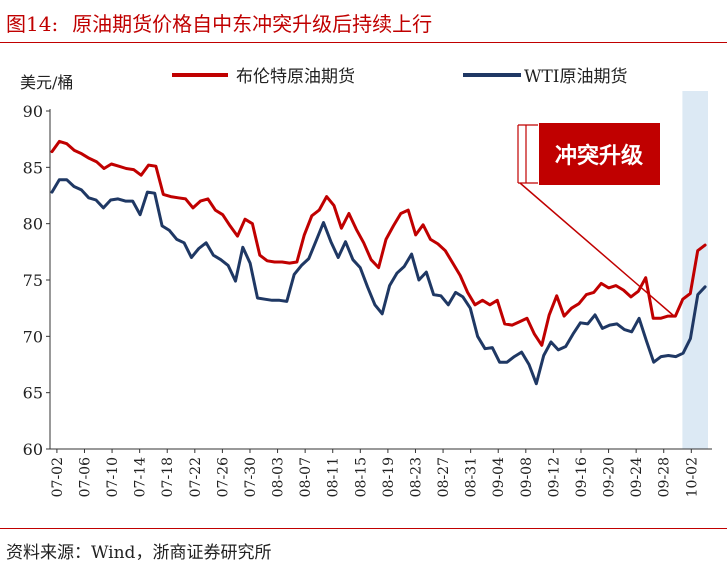  Describe the element at coordinates (139, 553) in the screenshot. I see `source-note: 资料来源：Wind，浙商证券研究所` at that location.